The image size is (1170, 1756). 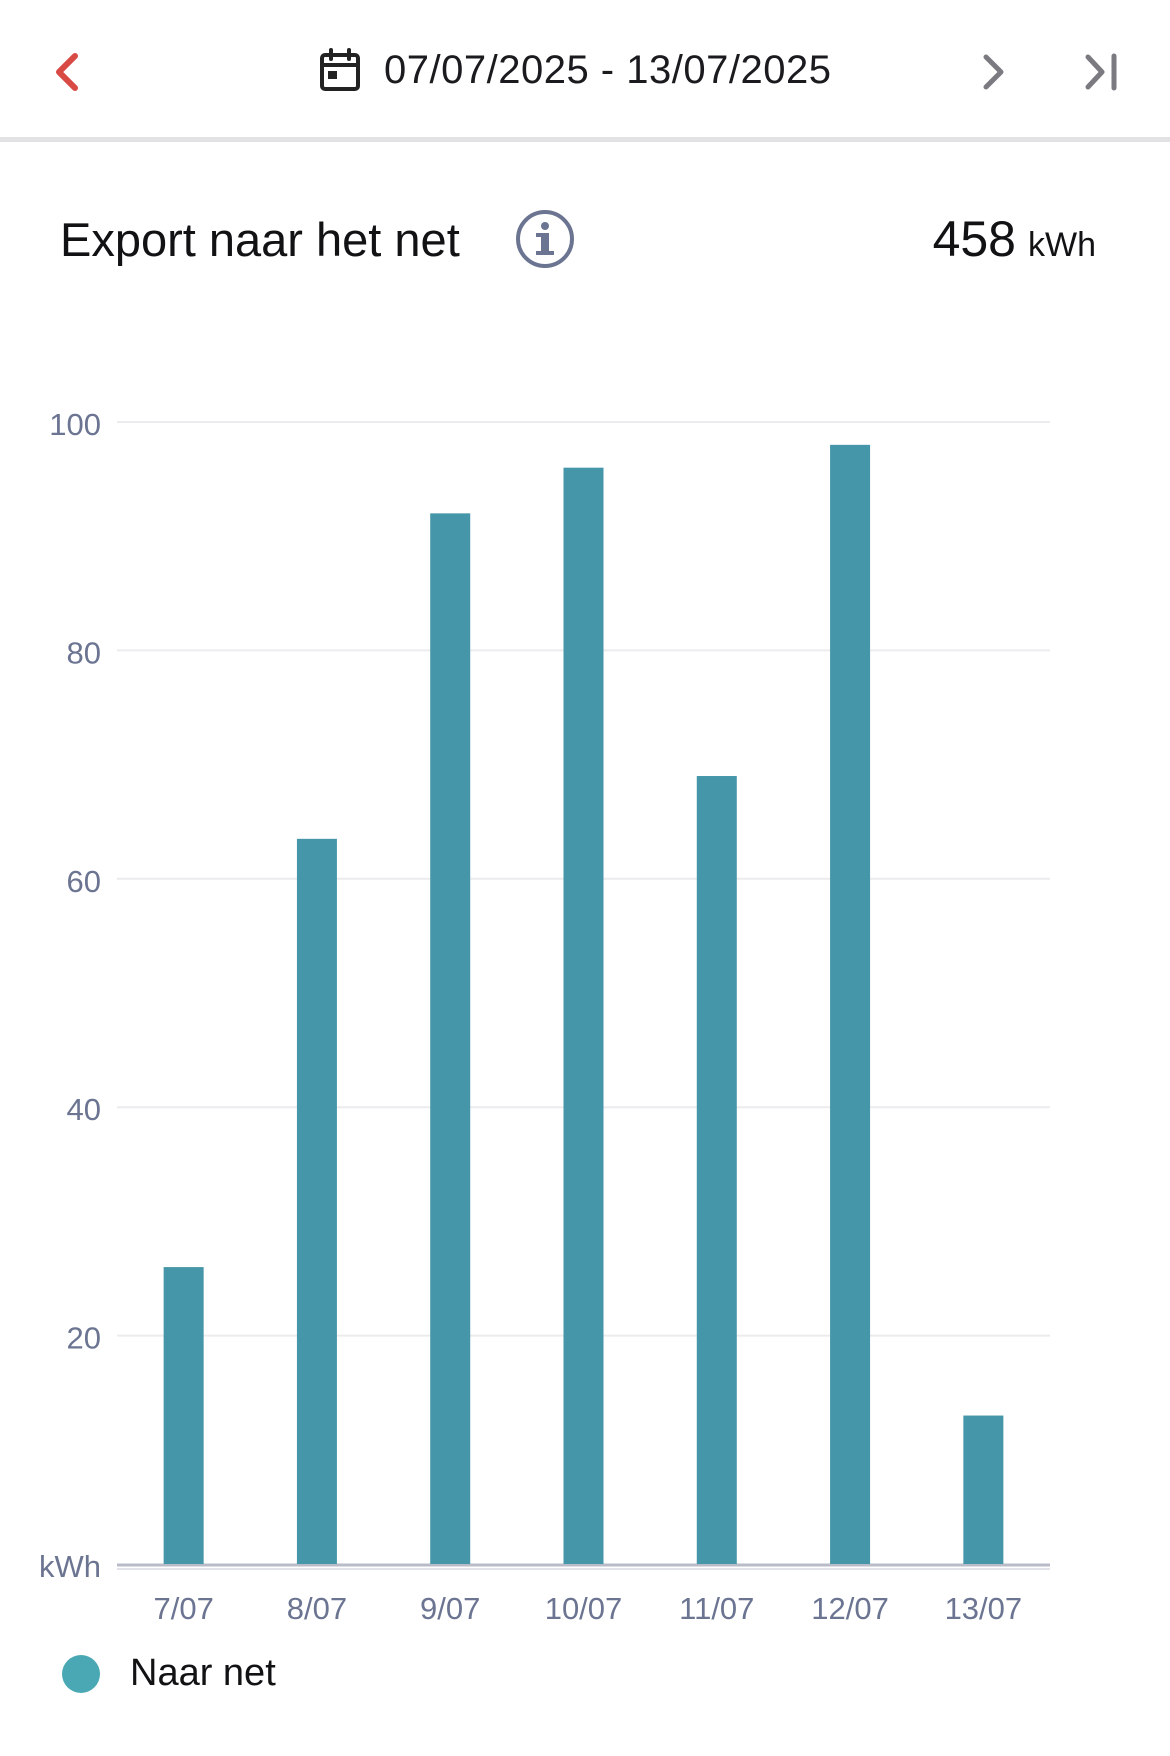 What do you see at coordinates (70, 1566) in the screenshot?
I see `y-axis-unit-label: kWh` at bounding box center [70, 1566].